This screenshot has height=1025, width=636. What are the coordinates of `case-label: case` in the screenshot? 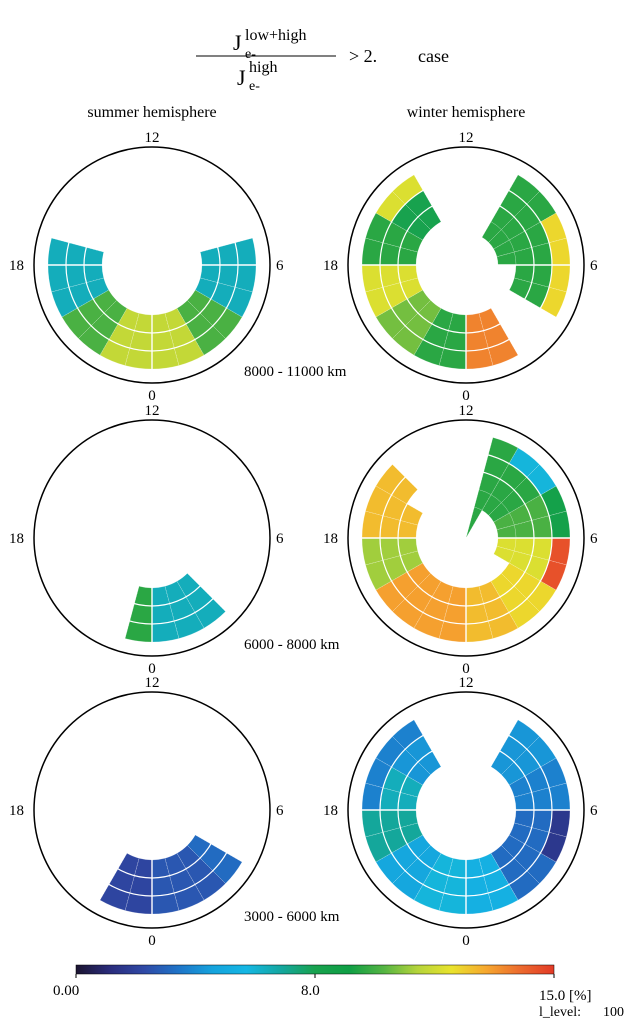 It's located at (433, 56).